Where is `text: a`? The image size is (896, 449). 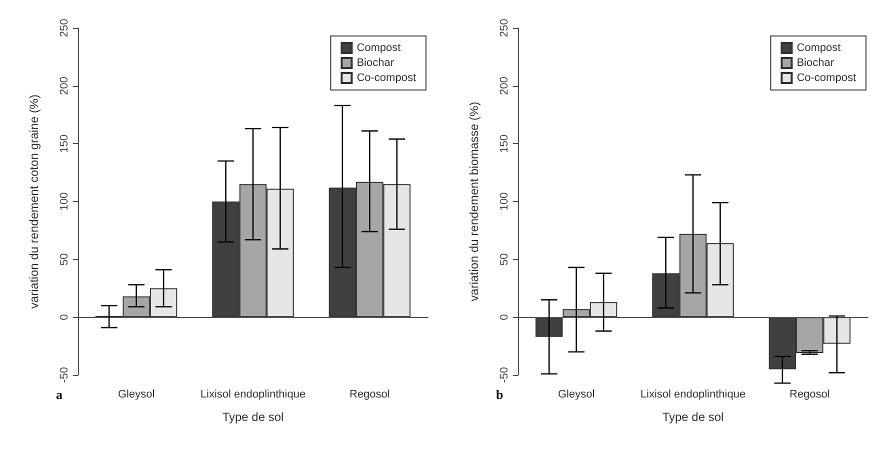
text: a is located at coordinates (59, 394).